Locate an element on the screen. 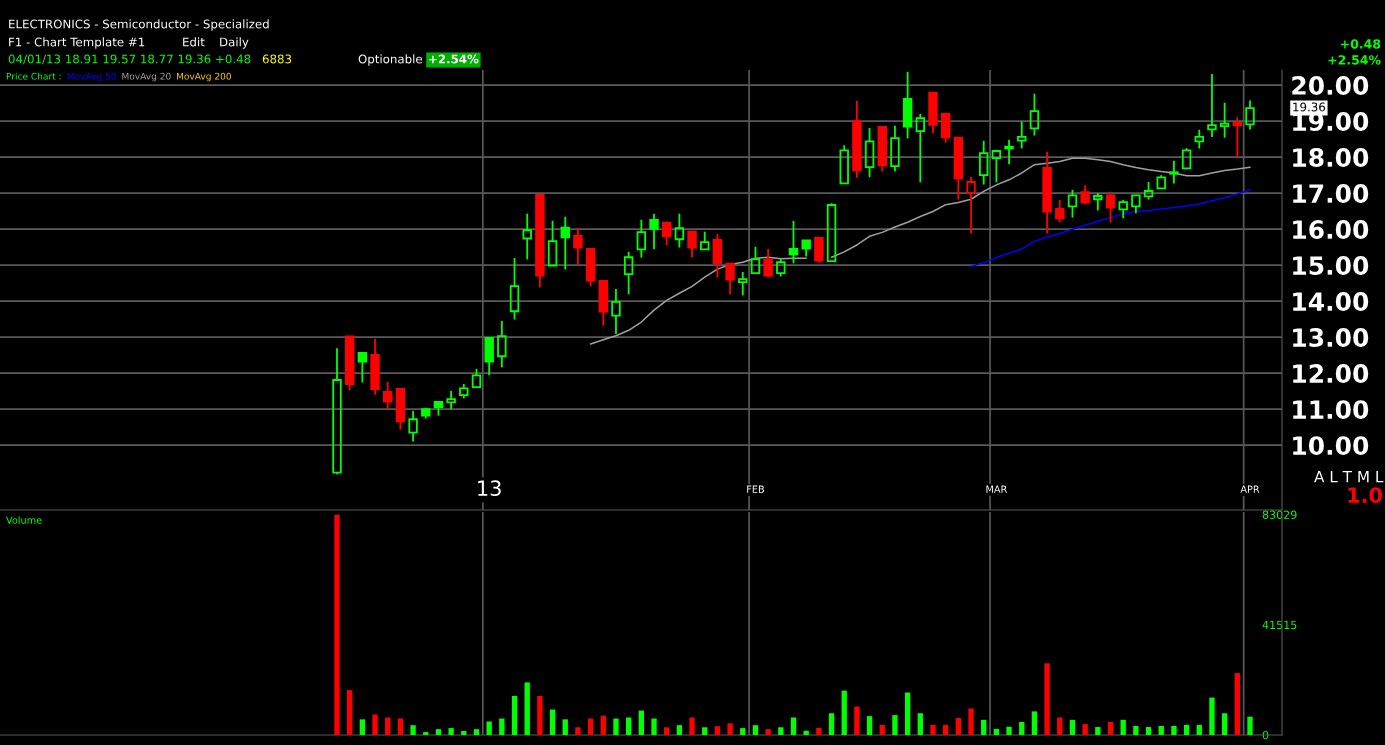  y-tick-label: 41515 is located at coordinates (1279, 625).